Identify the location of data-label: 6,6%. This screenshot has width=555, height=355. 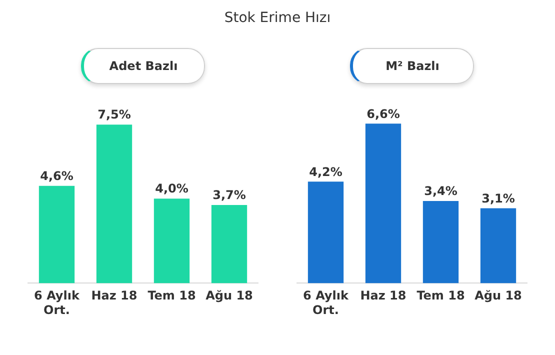
(383, 113).